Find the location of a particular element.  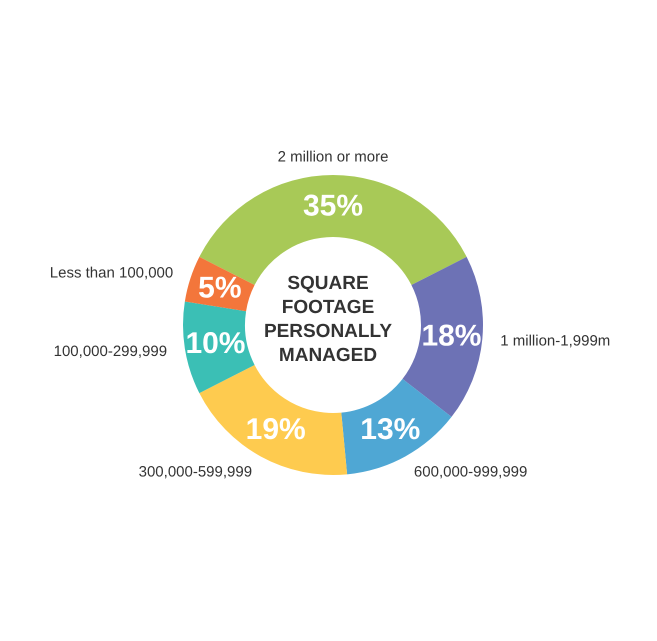

data-label: 19% is located at coordinates (276, 429).